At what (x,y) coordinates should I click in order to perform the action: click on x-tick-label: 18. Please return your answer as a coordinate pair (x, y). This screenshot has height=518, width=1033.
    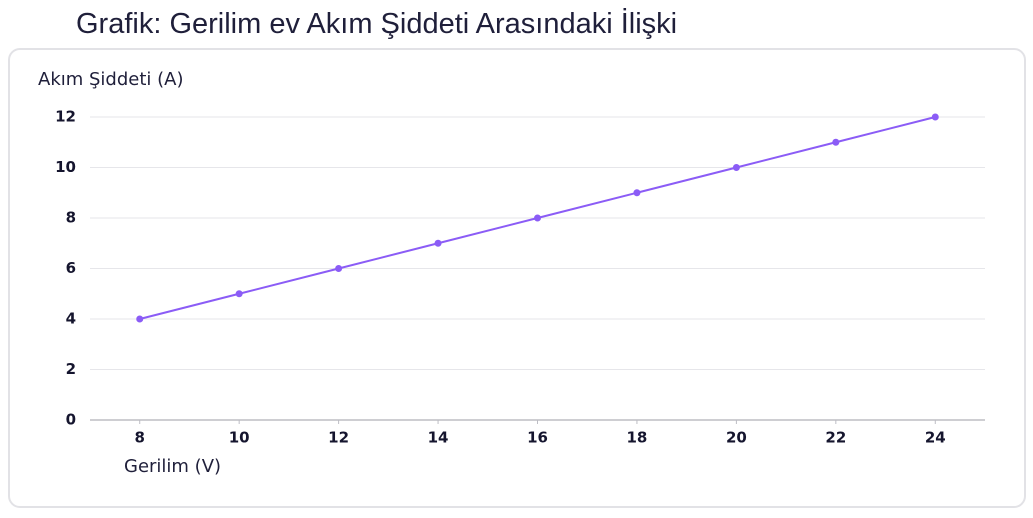
    Looking at the image, I should click on (637, 438).